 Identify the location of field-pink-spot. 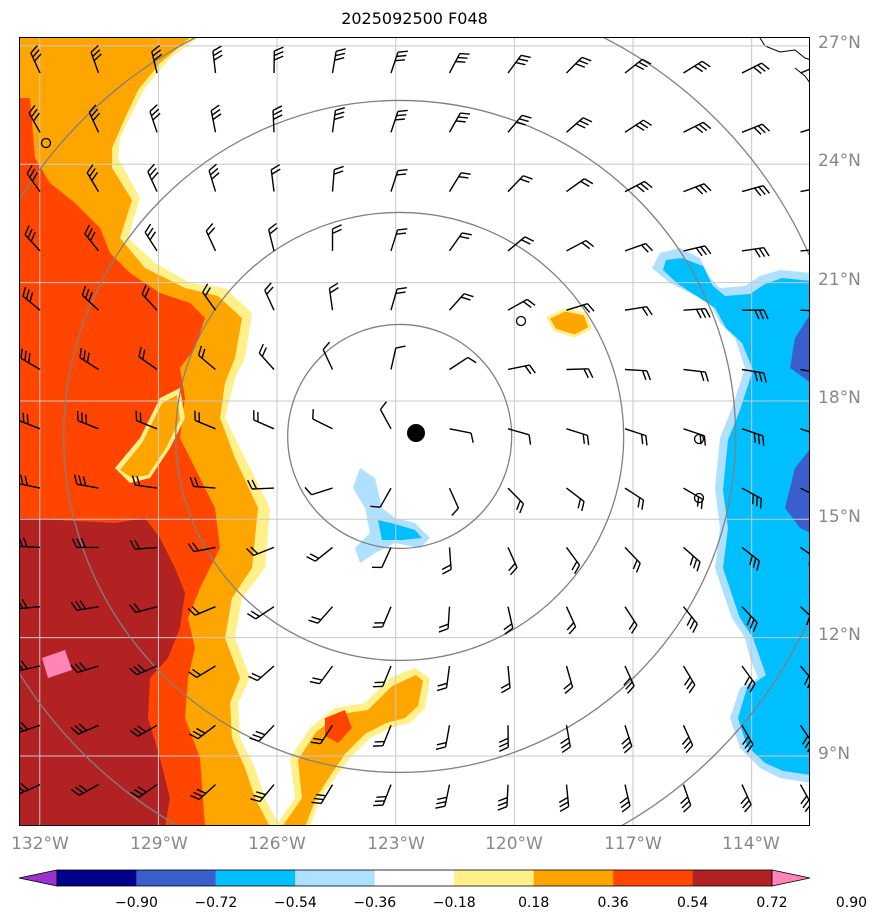
(57, 664).